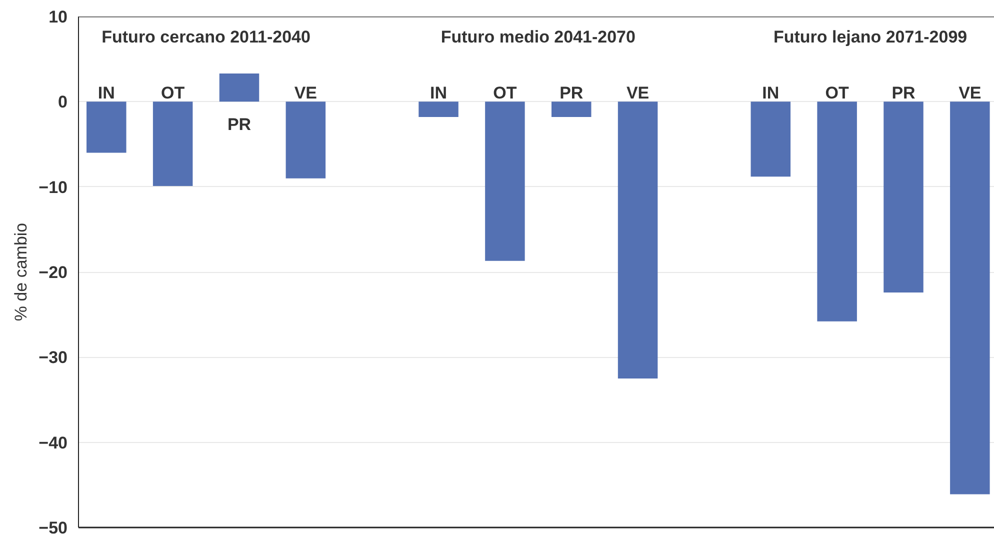  What do you see at coordinates (53, 528) in the screenshot?
I see `y-tick-label: −50` at bounding box center [53, 528].